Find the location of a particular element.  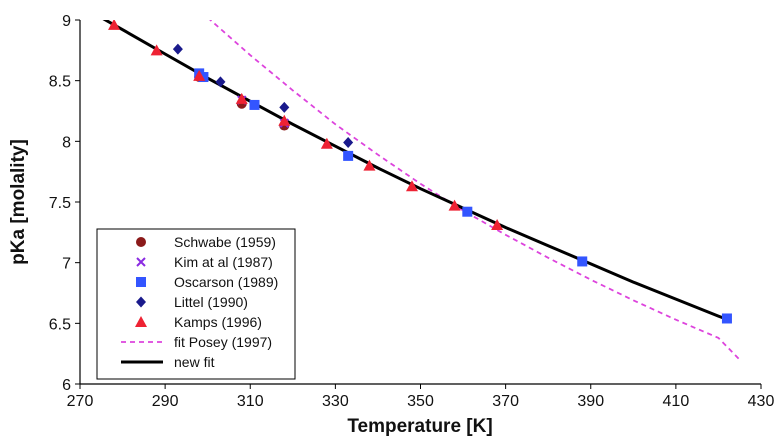

y-axis-ticks: 6 6.5 7 7.5 8 8.5 9 is located at coordinates (64, 203).